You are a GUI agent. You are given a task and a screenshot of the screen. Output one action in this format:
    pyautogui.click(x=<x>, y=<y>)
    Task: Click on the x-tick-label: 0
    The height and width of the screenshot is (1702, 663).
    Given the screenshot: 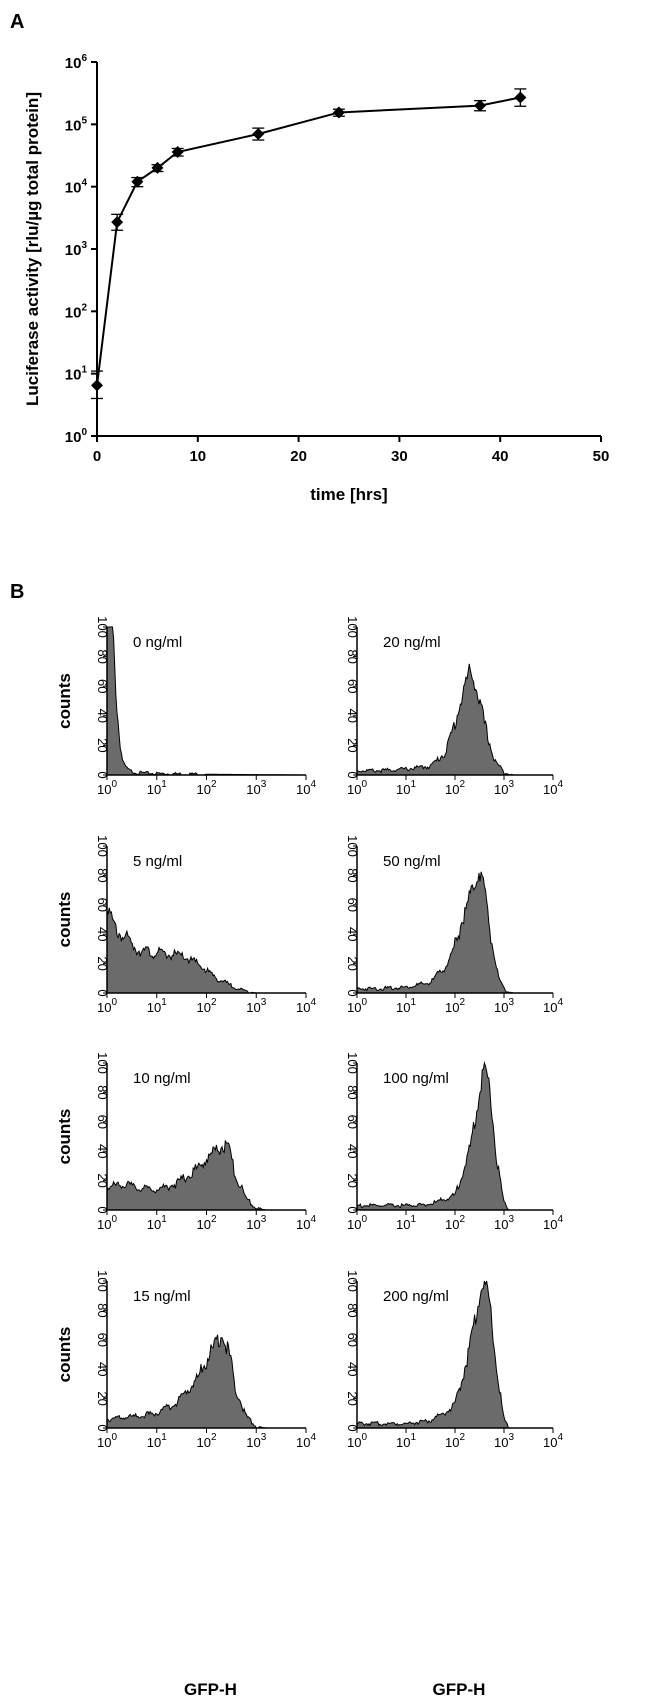 What is the action you would take?
    pyautogui.click(x=97, y=456)
    